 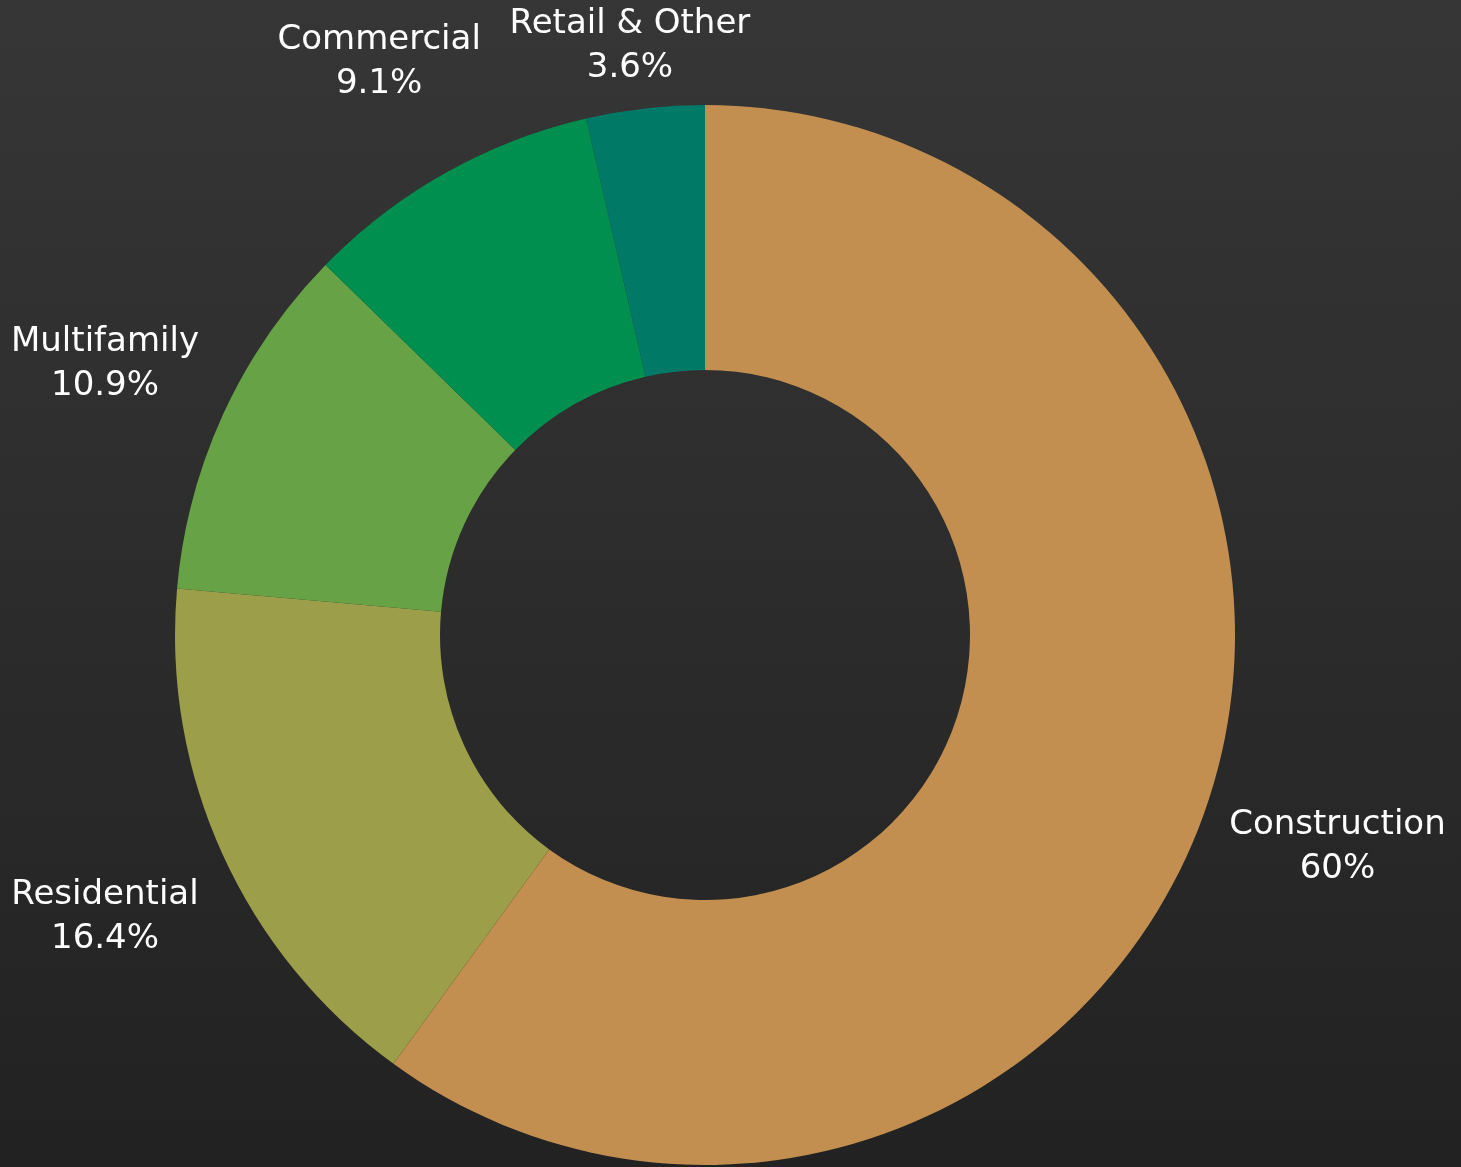 What do you see at coordinates (630, 21) in the screenshot?
I see `slice-label: Retail & Other` at bounding box center [630, 21].